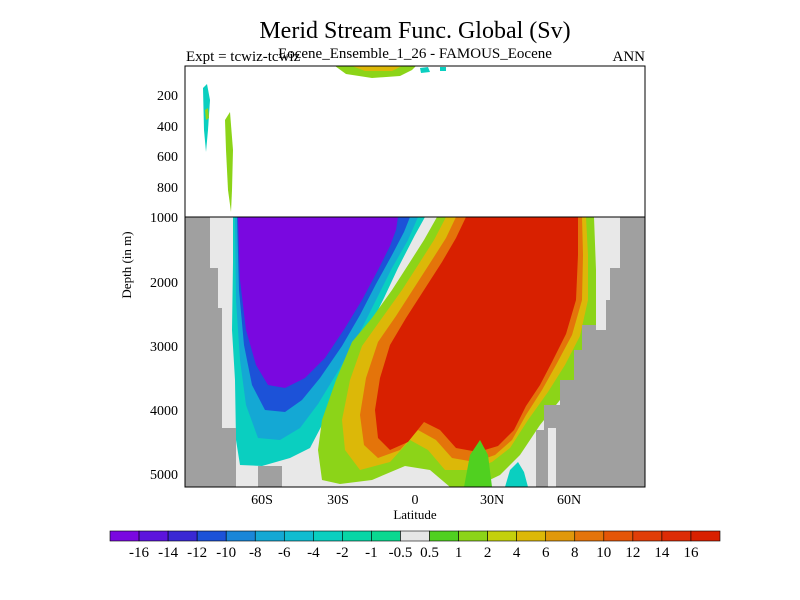 The height and width of the screenshot is (600, 800). What do you see at coordinates (516, 474) in the screenshot?
I see `ridge-teal` at bounding box center [516, 474].